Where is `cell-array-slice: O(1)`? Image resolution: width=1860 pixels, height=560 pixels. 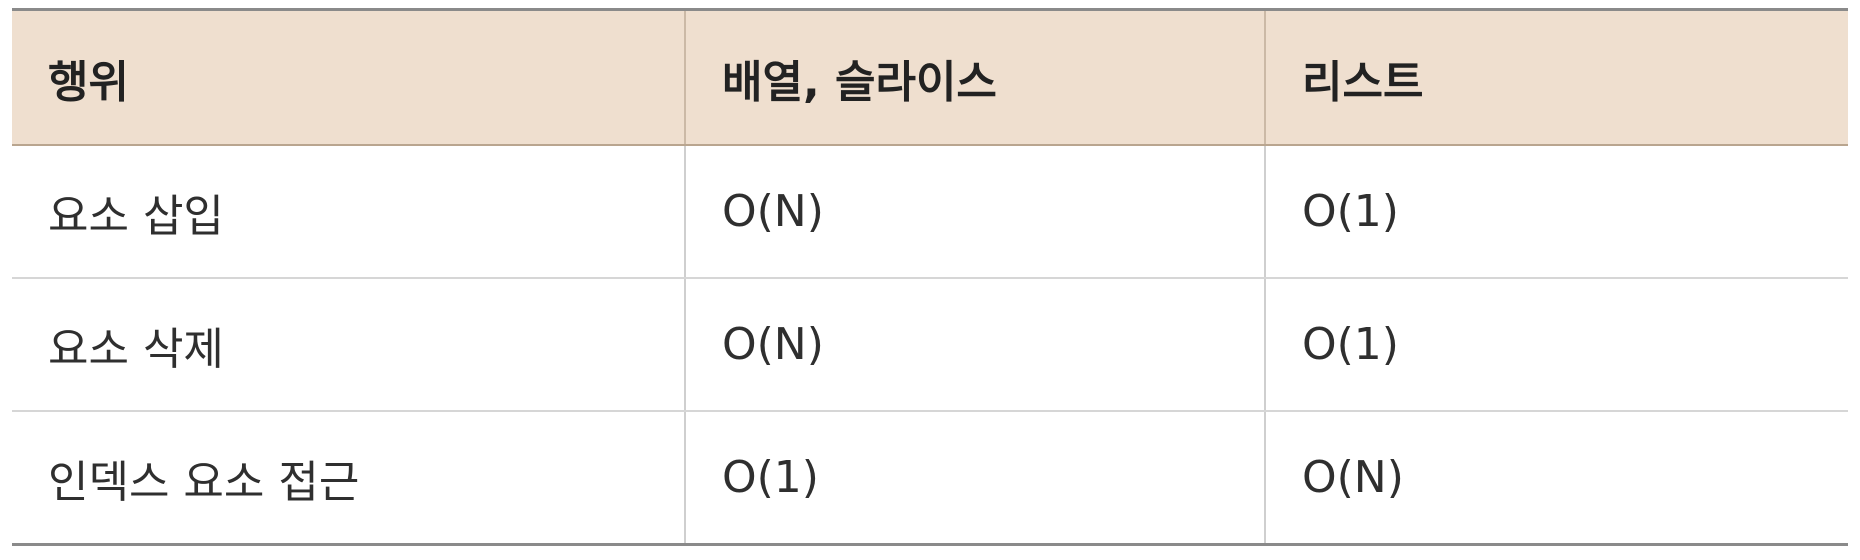 cell-array-slice: O(1) is located at coordinates (974, 478).